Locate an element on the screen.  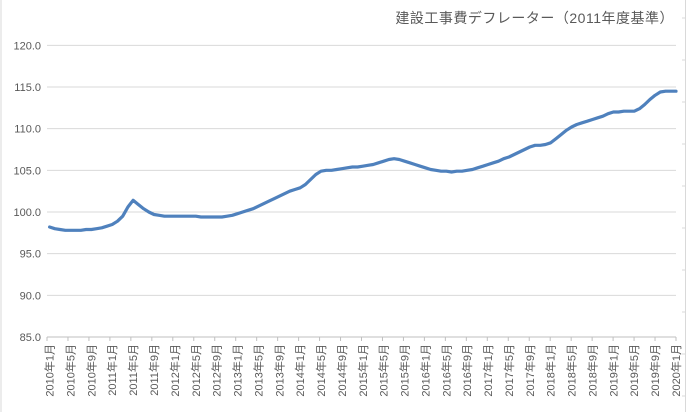
y-tick-label: 90.0 is located at coordinates (30, 296).